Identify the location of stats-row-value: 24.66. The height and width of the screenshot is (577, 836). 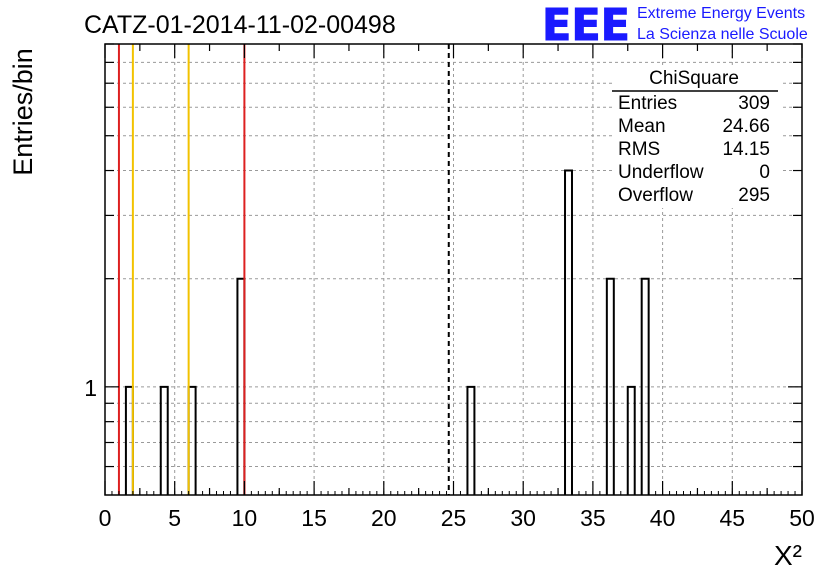
(746, 126).